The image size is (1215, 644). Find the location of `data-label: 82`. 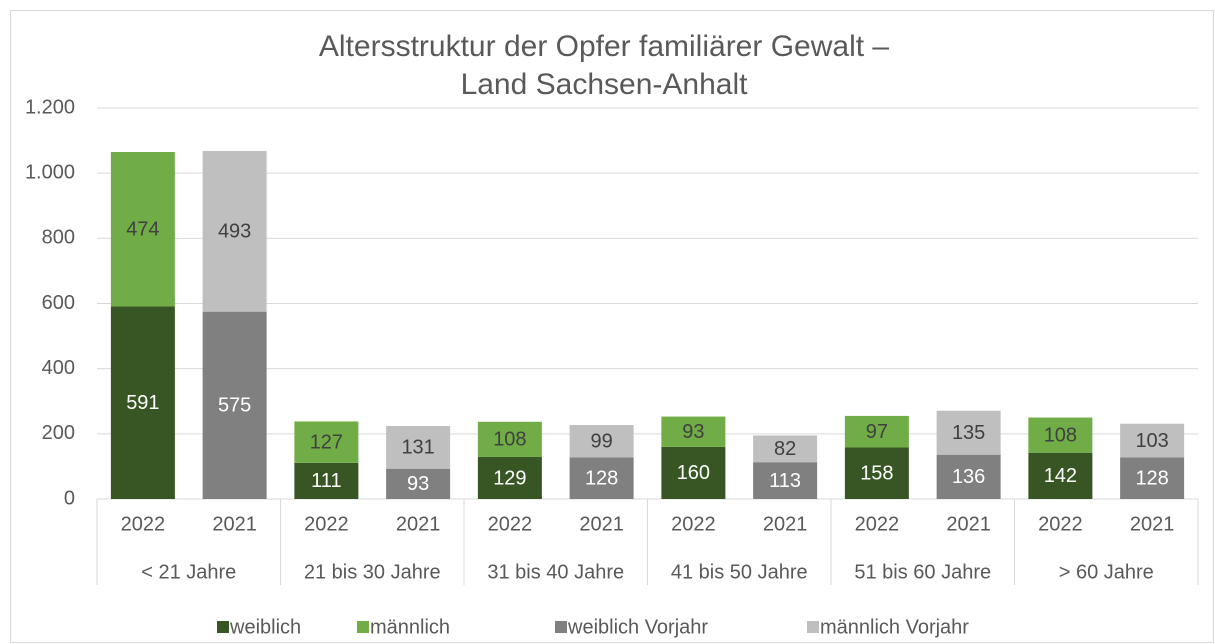

data-label: 82 is located at coordinates (785, 449).